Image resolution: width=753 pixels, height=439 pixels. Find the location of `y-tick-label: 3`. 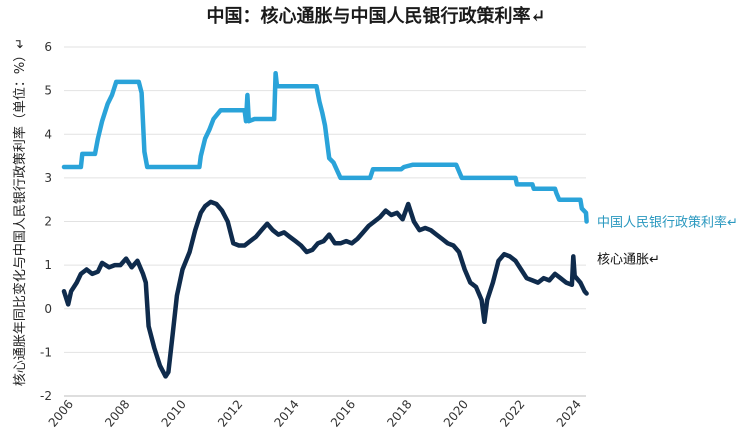

y-tick-label: 3 is located at coordinates (48, 178).